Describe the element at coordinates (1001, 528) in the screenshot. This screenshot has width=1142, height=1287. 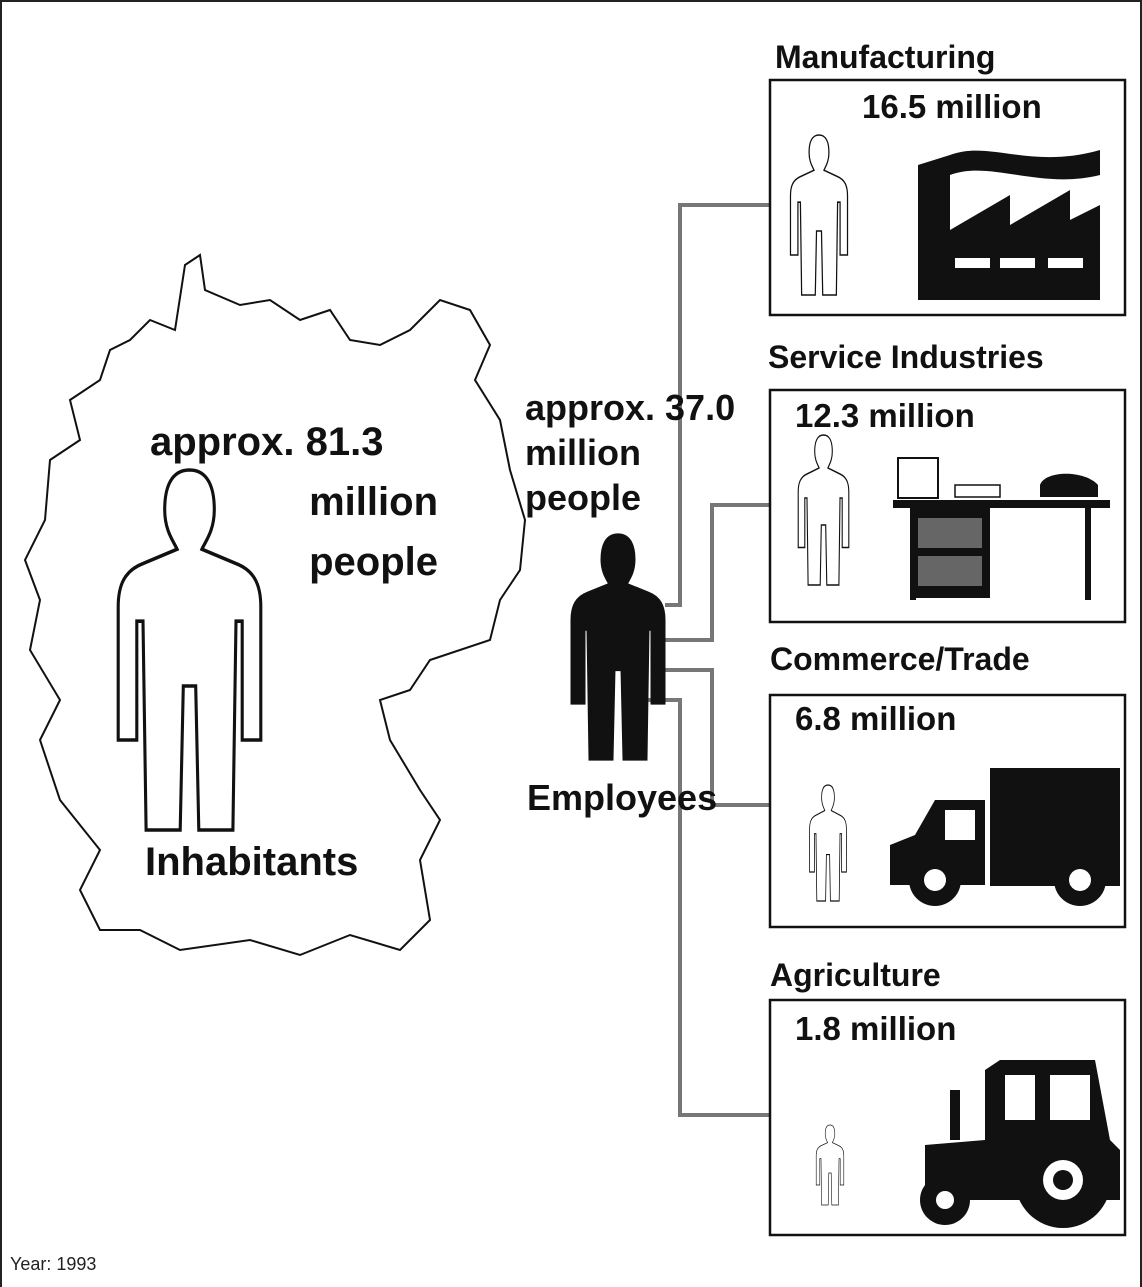
I see `desk-icon` at that location.